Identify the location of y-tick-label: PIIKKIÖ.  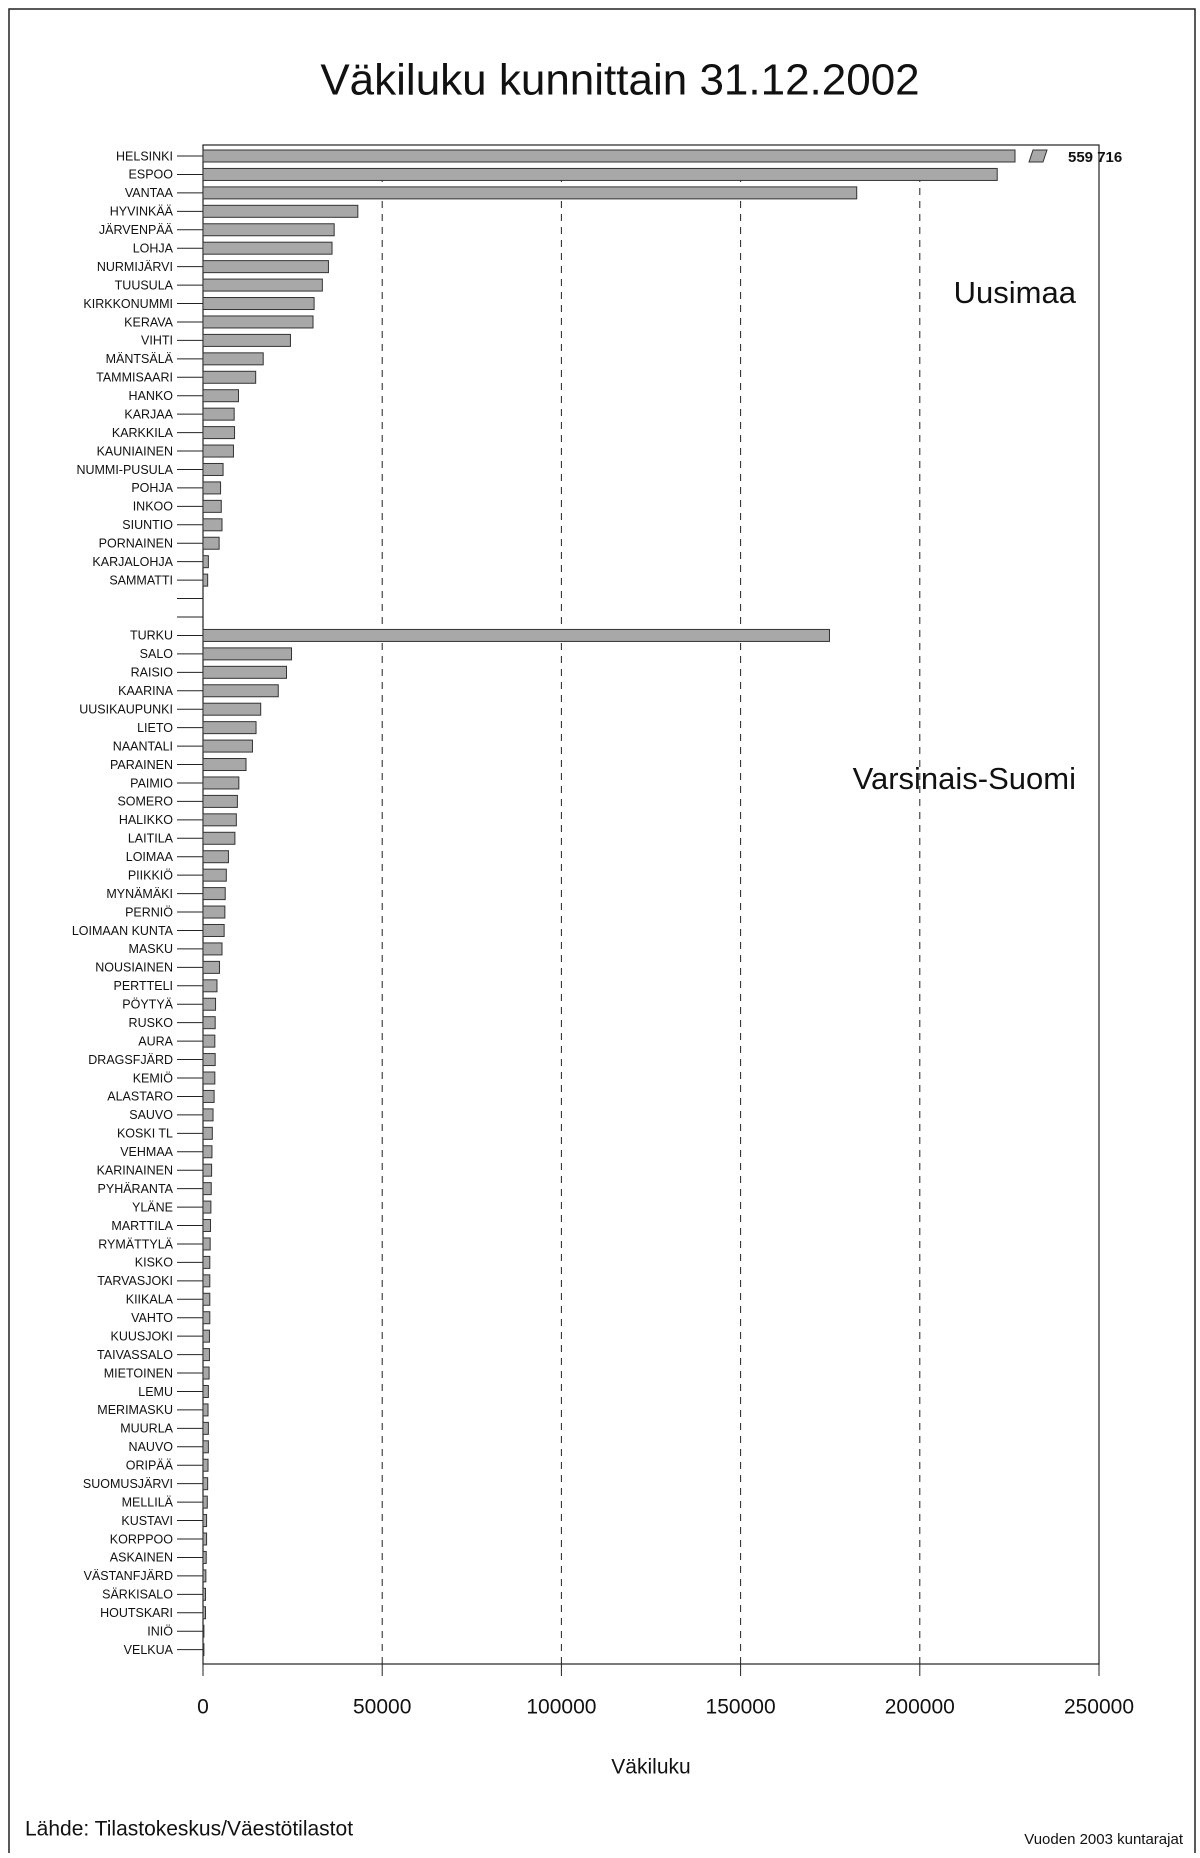
(150, 875).